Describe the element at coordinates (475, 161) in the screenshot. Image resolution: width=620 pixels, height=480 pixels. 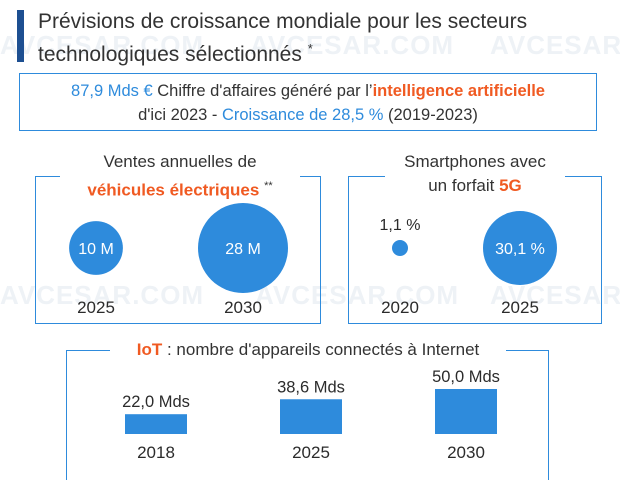
I see `smartphones-title-line-1: Smartphones avec` at that location.